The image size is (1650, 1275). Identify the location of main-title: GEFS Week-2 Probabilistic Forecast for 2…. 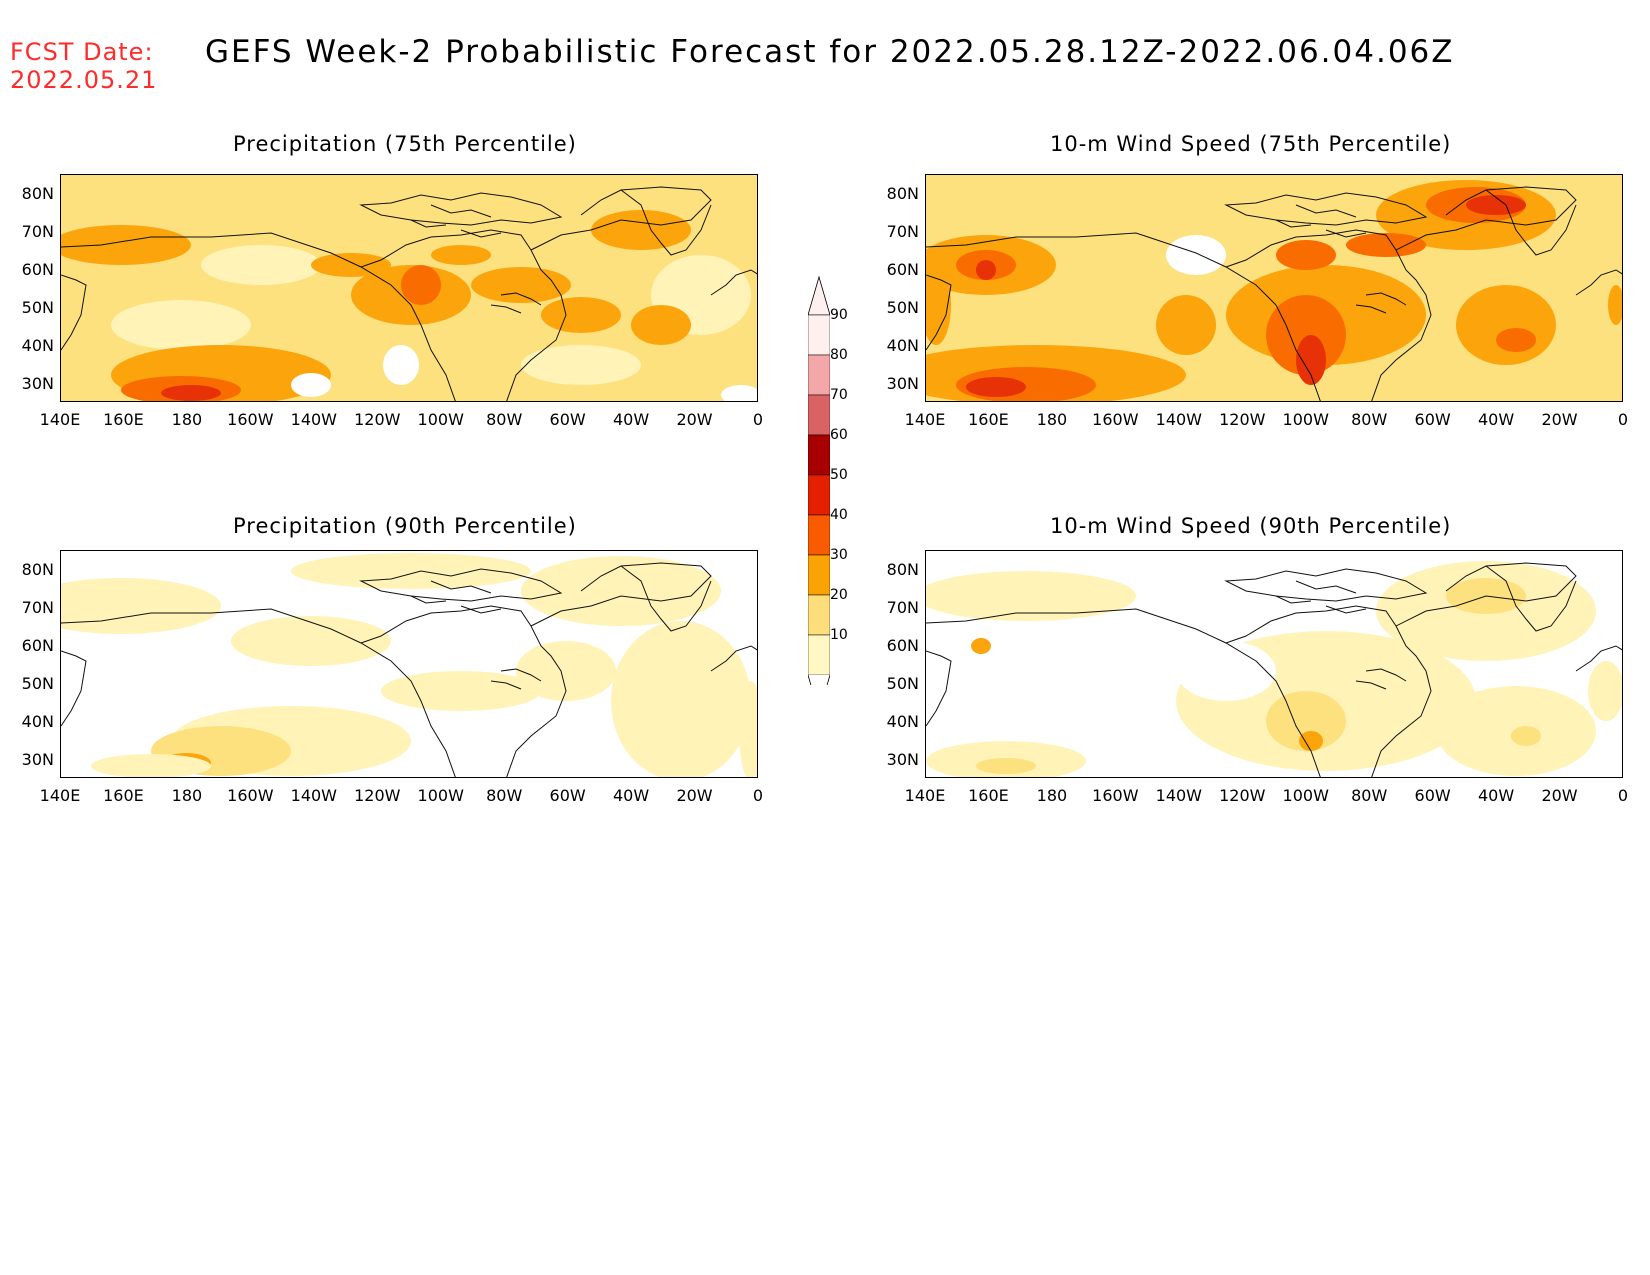
(830, 52).